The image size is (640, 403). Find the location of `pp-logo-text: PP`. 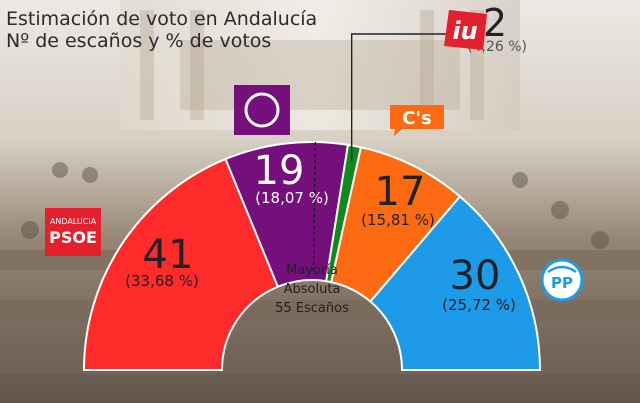

pp-logo-text: PP is located at coordinates (562, 283).